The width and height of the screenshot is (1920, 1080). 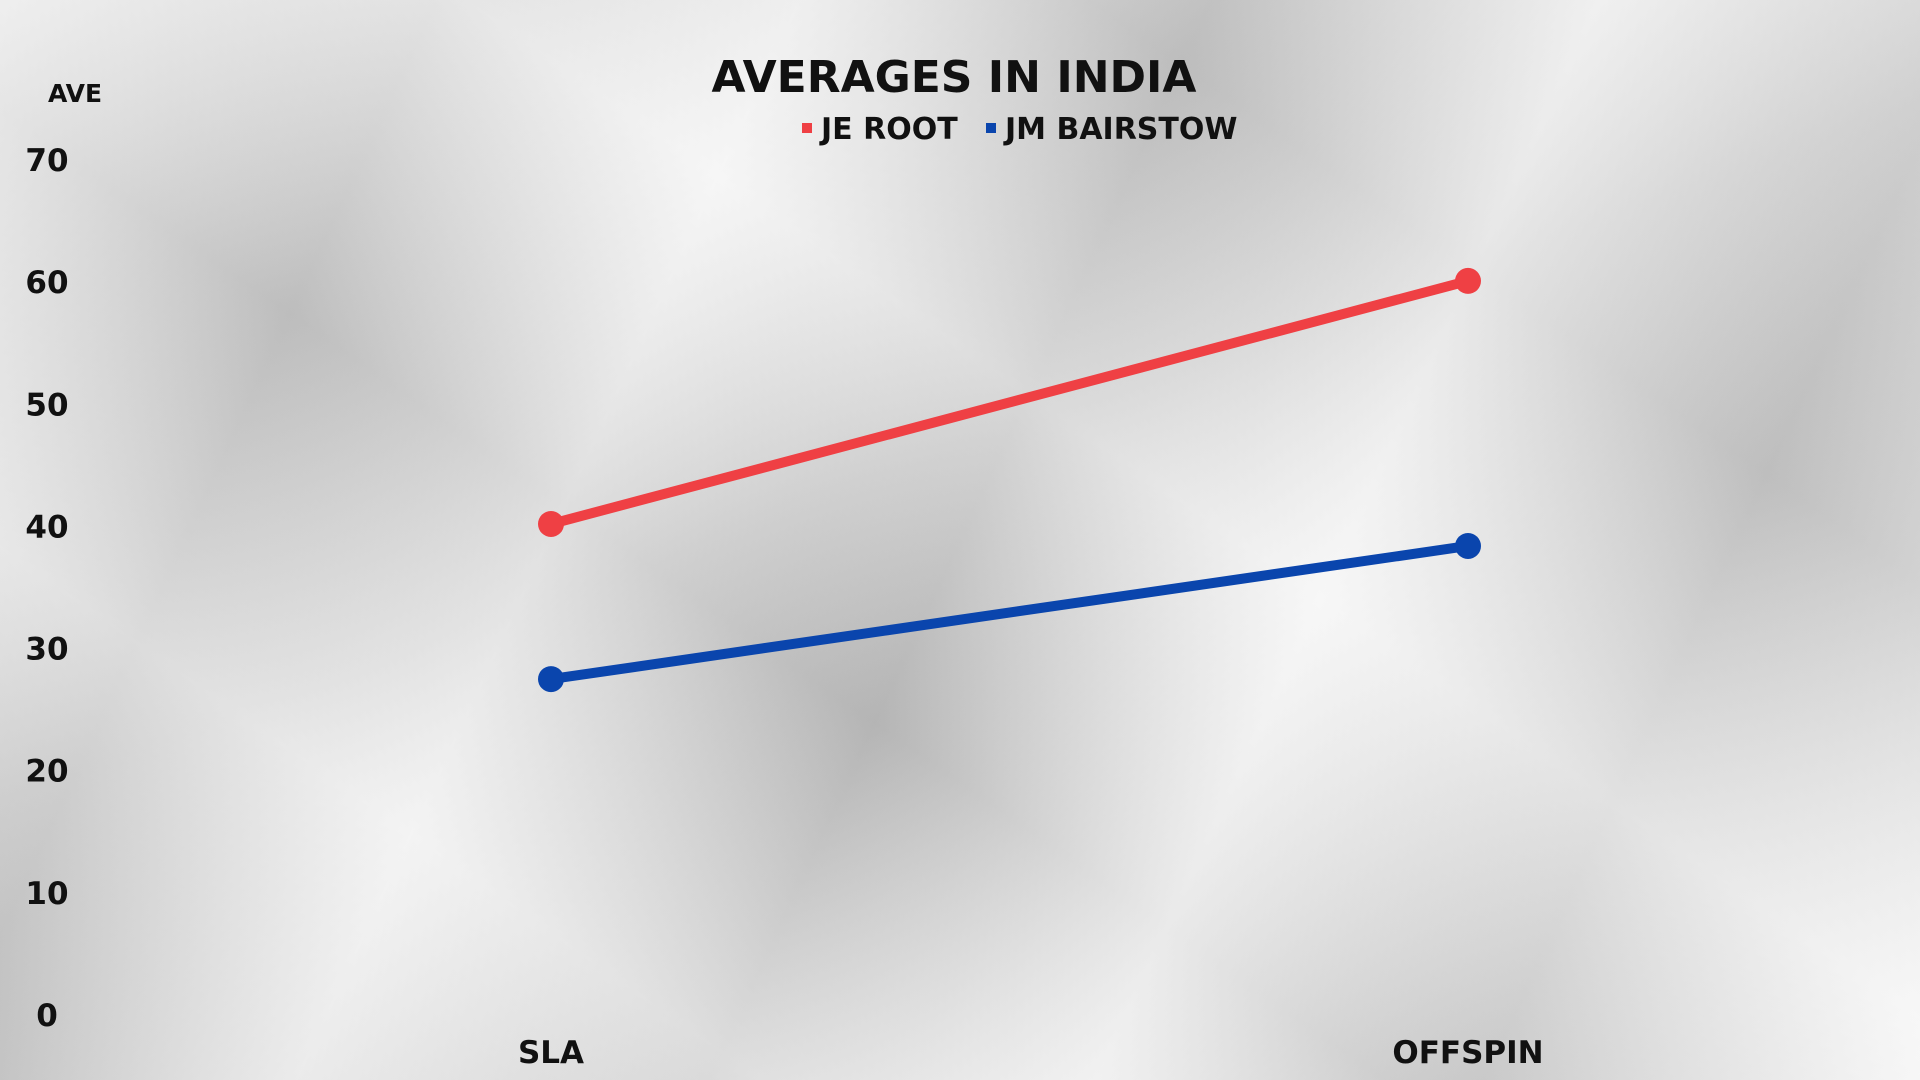 I want to click on chart-title: AVERAGES IN INDIA, so click(x=954, y=77).